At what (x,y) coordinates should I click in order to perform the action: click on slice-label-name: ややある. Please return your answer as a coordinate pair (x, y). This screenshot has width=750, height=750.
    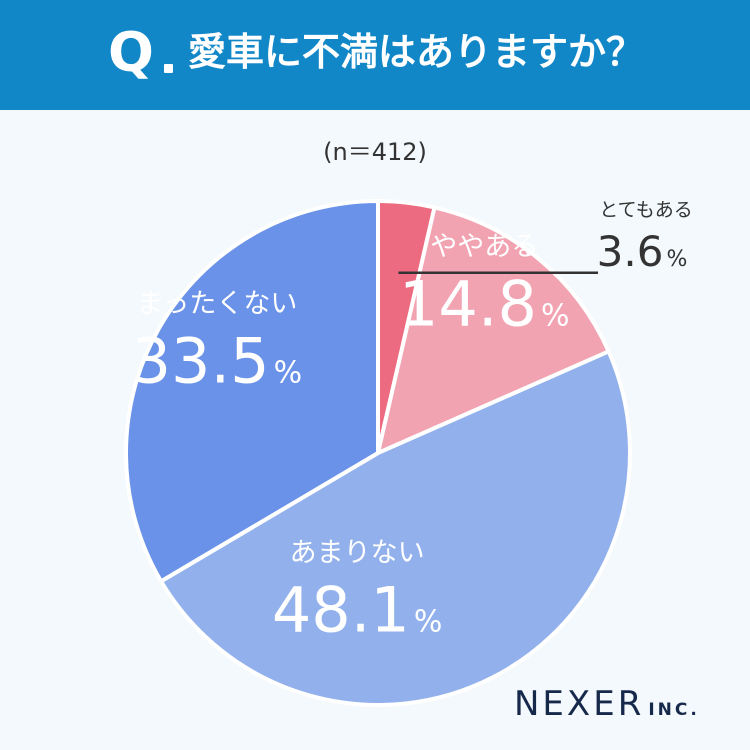
    Looking at the image, I should click on (484, 246).